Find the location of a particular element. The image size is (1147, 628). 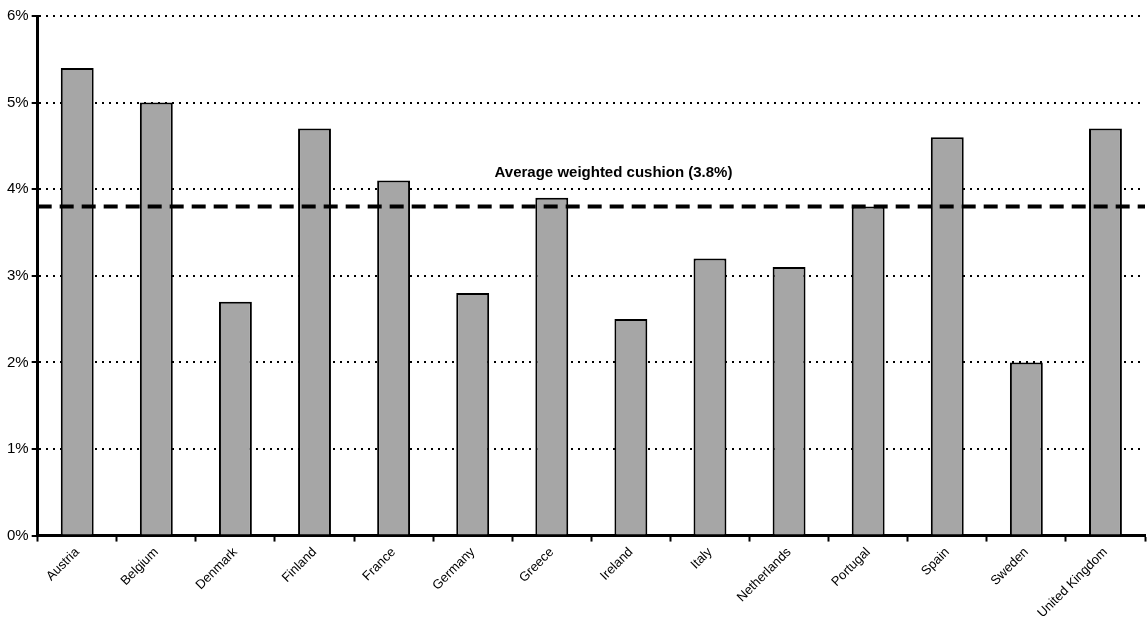

y-tick-label: 4% is located at coordinates (17, 188).